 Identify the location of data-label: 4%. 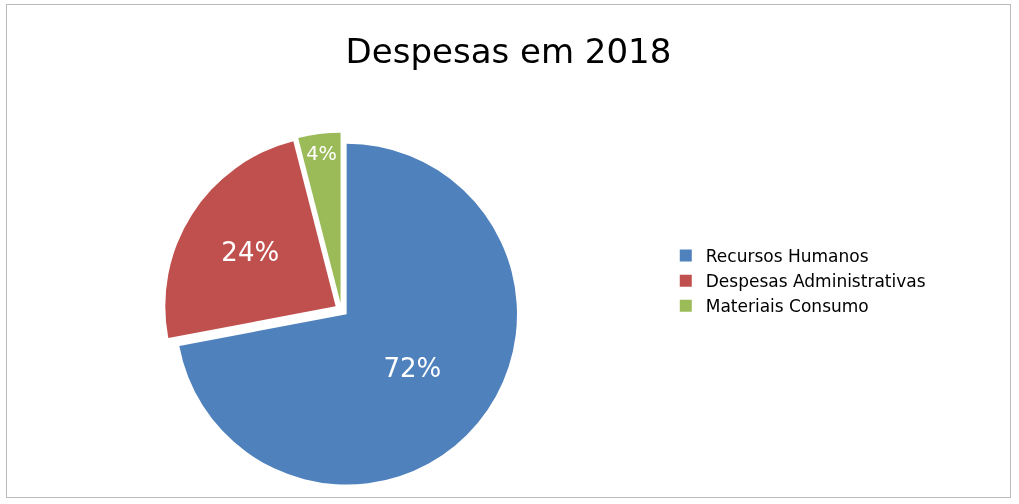
(321, 153).